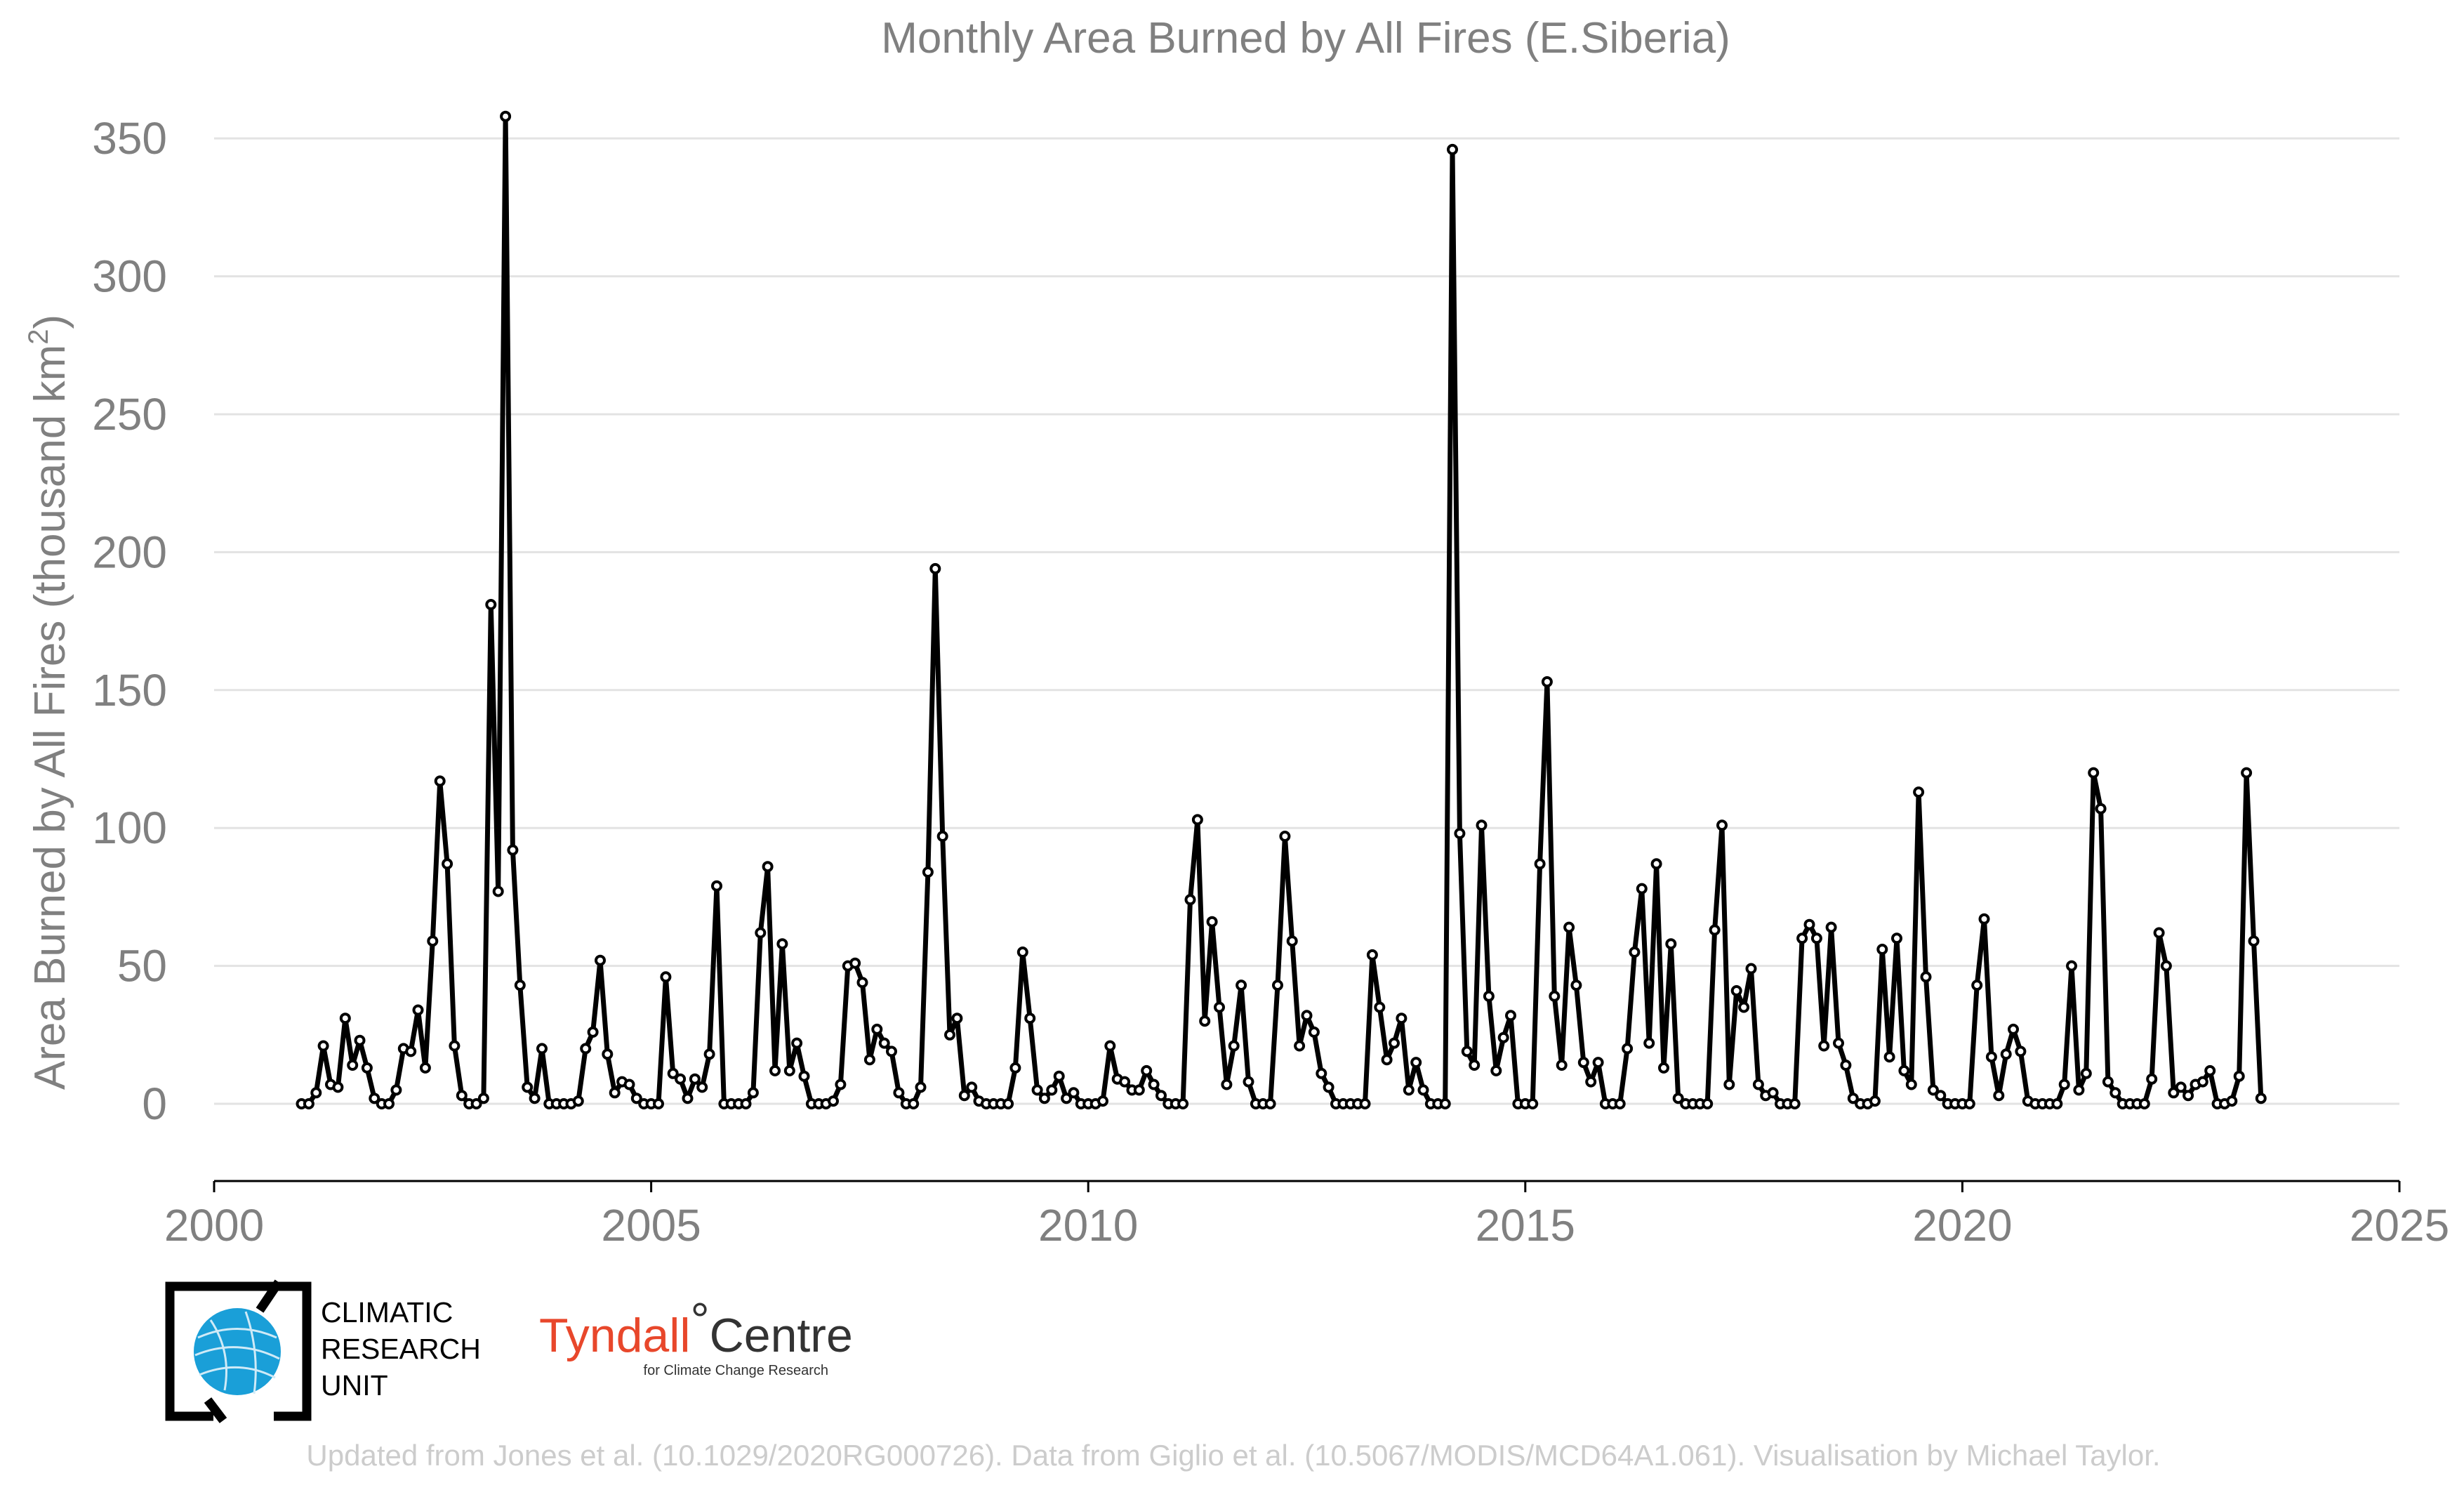  What do you see at coordinates (130, 552) in the screenshot?
I see `y-tick-label-200: 200` at bounding box center [130, 552].